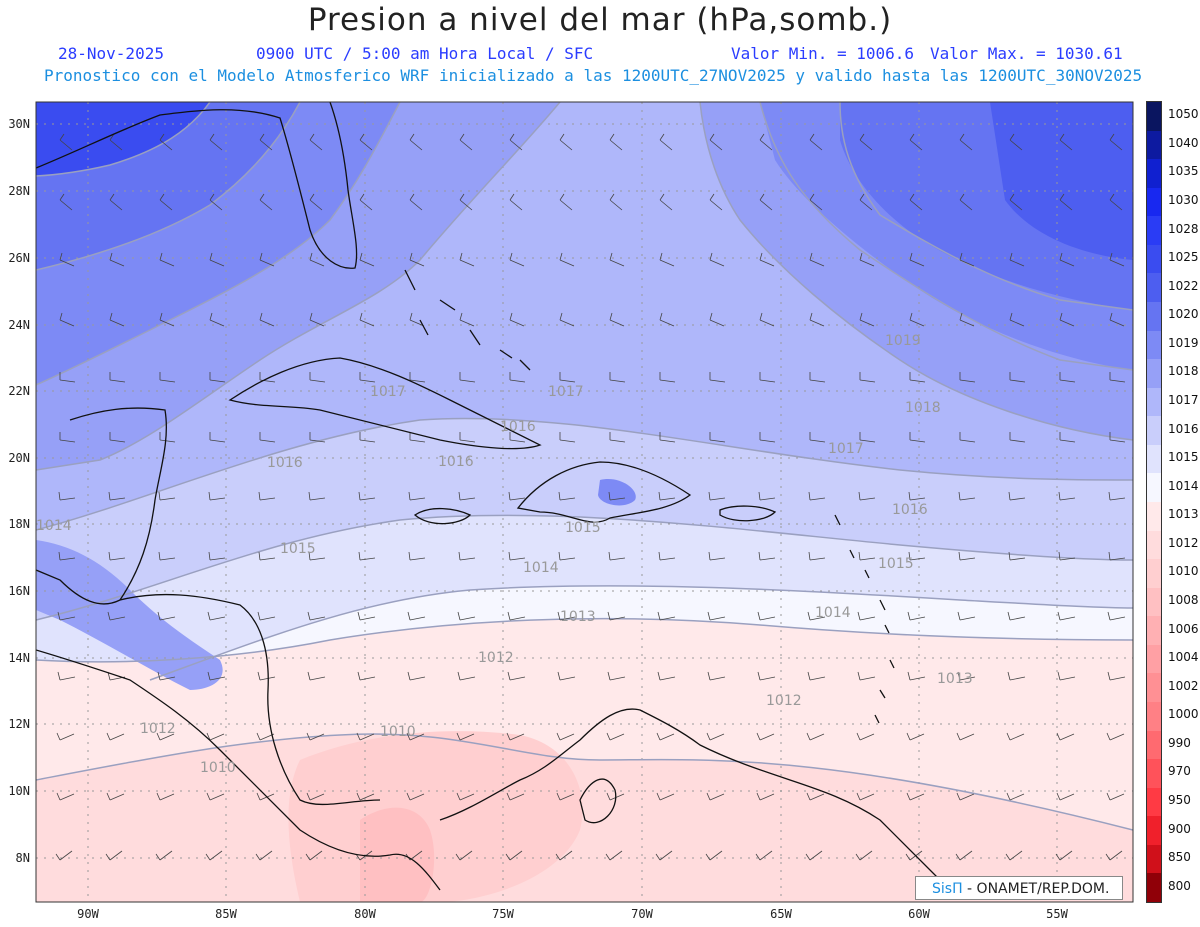 Image resolution: width=1200 pixels, height=927 pixels. Describe the element at coordinates (250, 699) in the screenshot. I see `coast-central-america-caribbean` at that location.